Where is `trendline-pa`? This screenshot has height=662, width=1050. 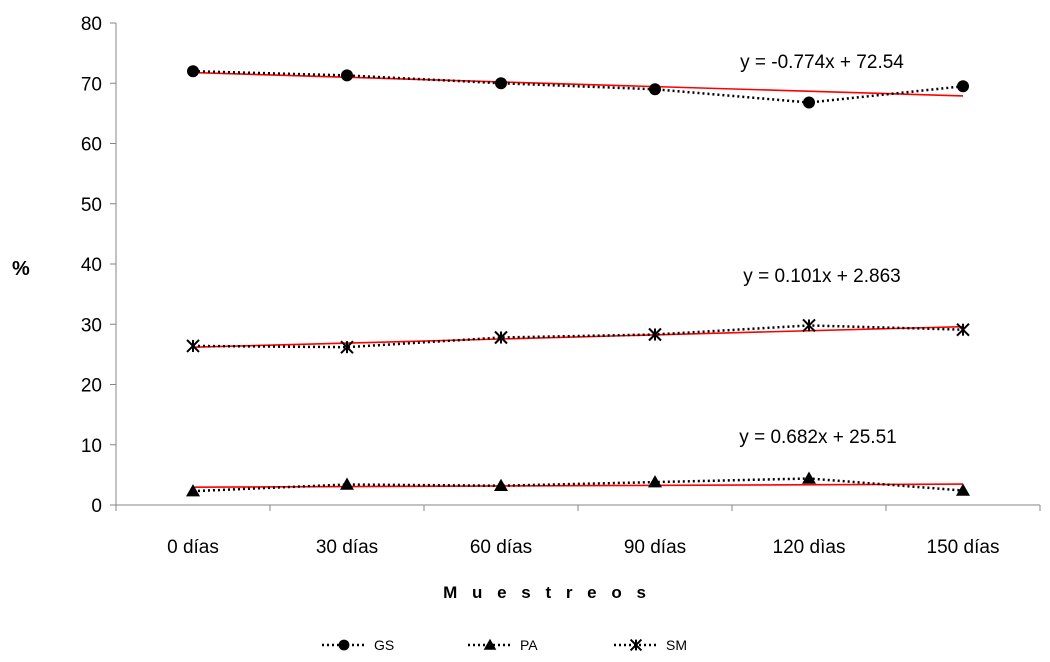
trendline-pa is located at coordinates (578, 485).